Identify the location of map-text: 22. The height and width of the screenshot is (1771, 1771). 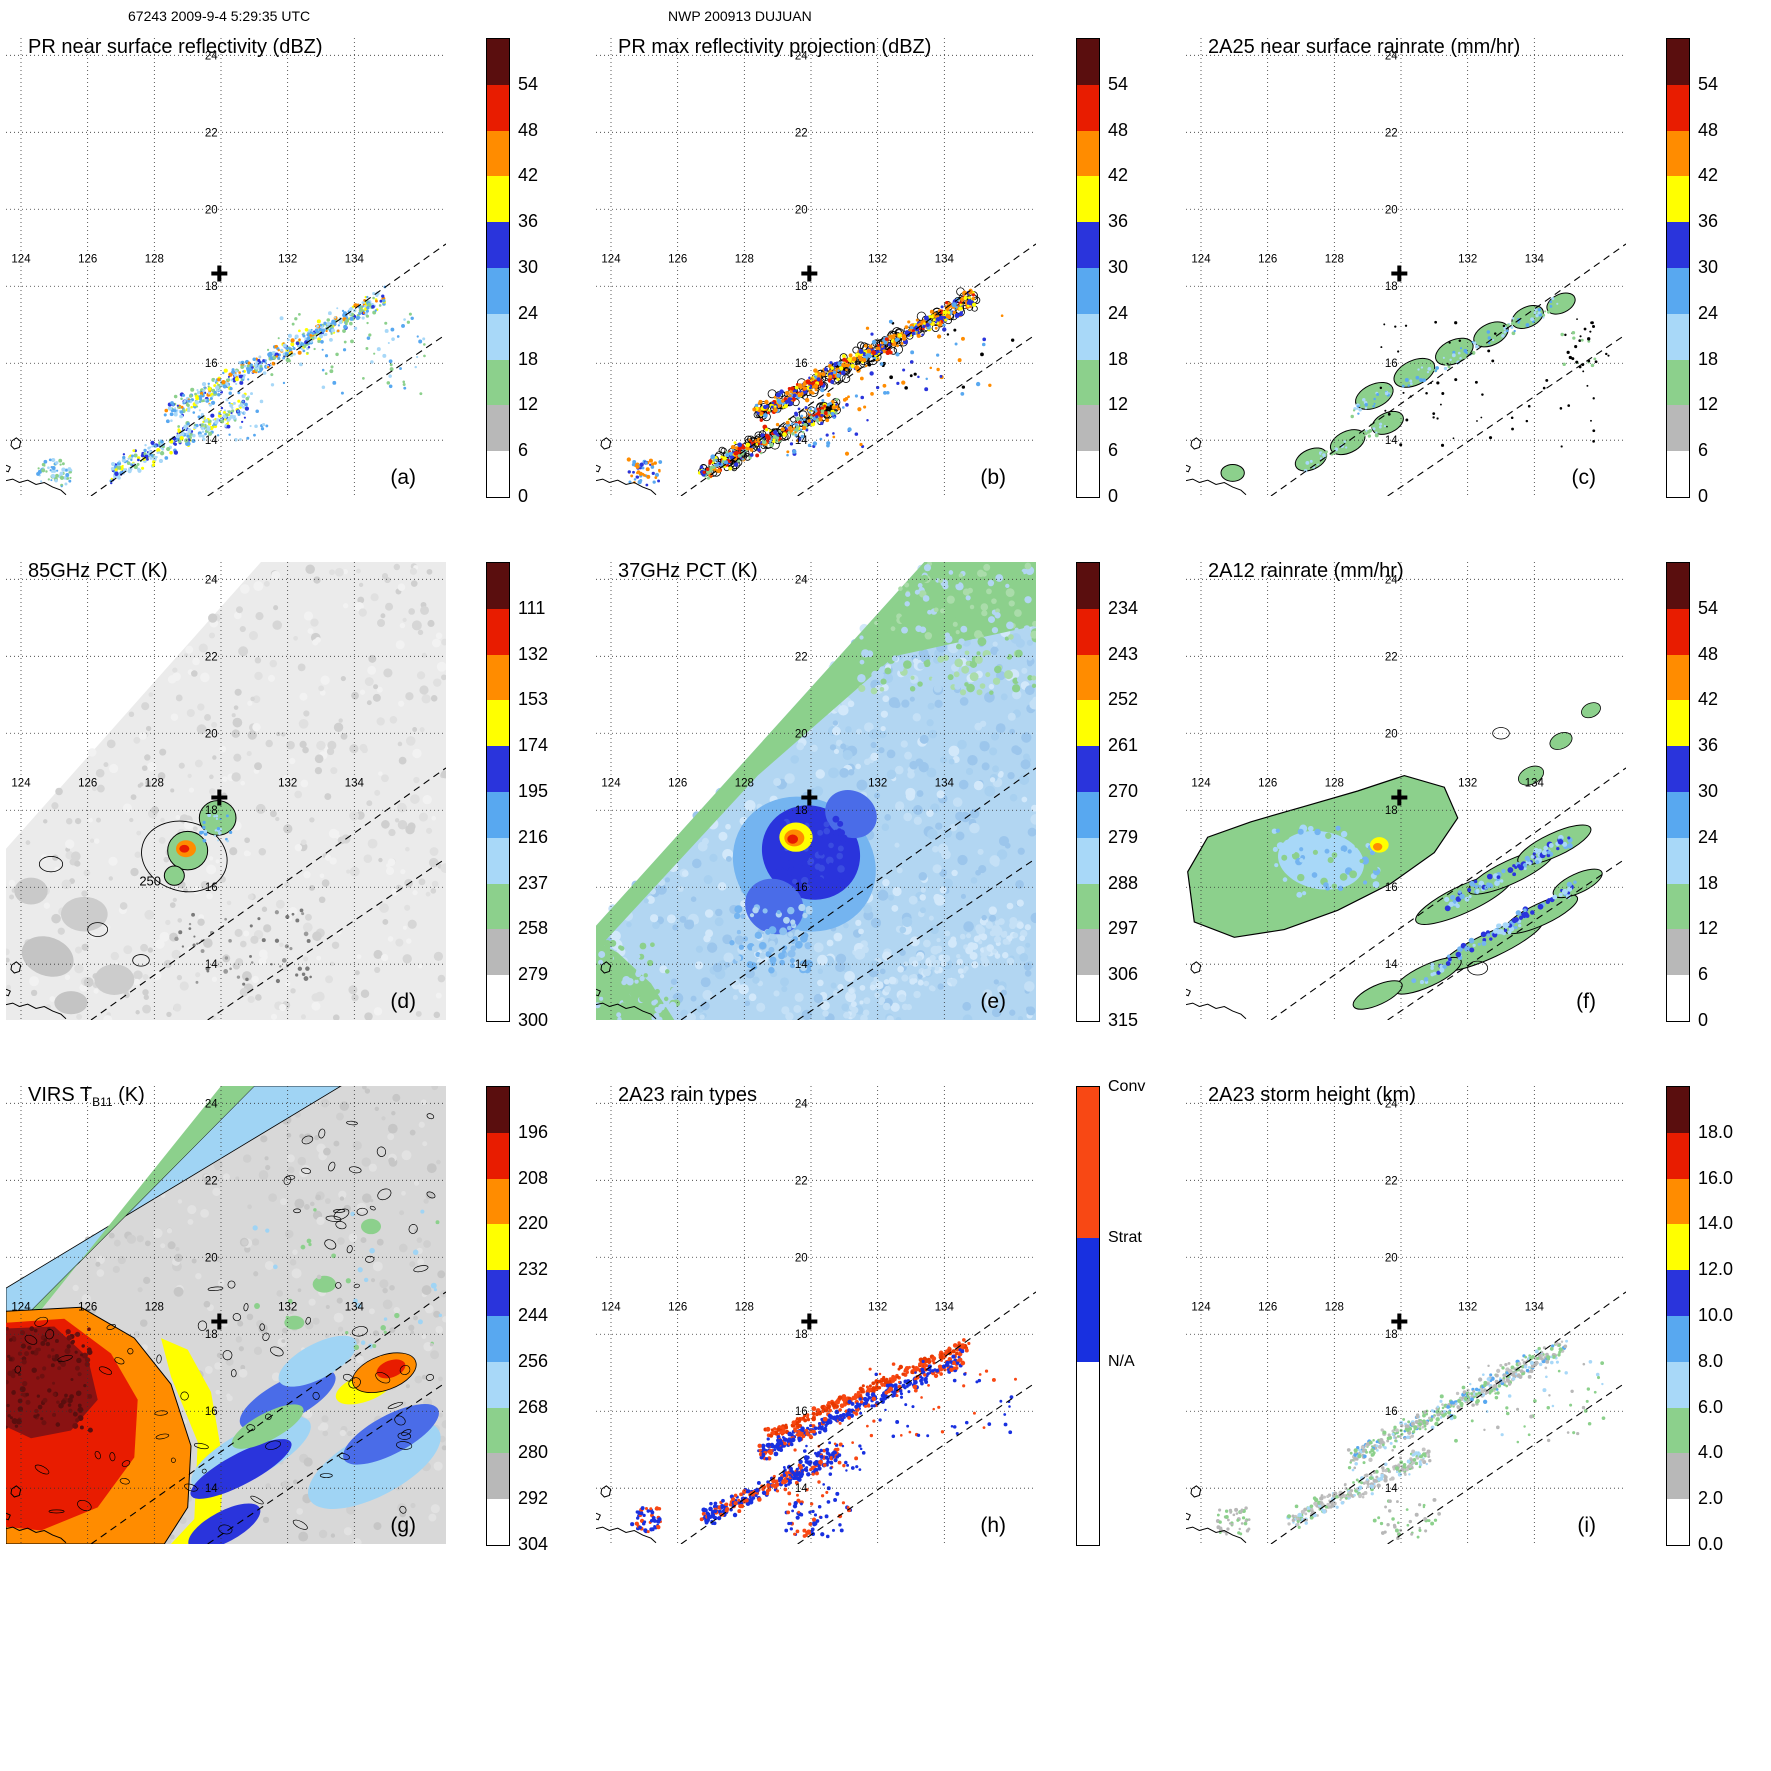
(801, 657).